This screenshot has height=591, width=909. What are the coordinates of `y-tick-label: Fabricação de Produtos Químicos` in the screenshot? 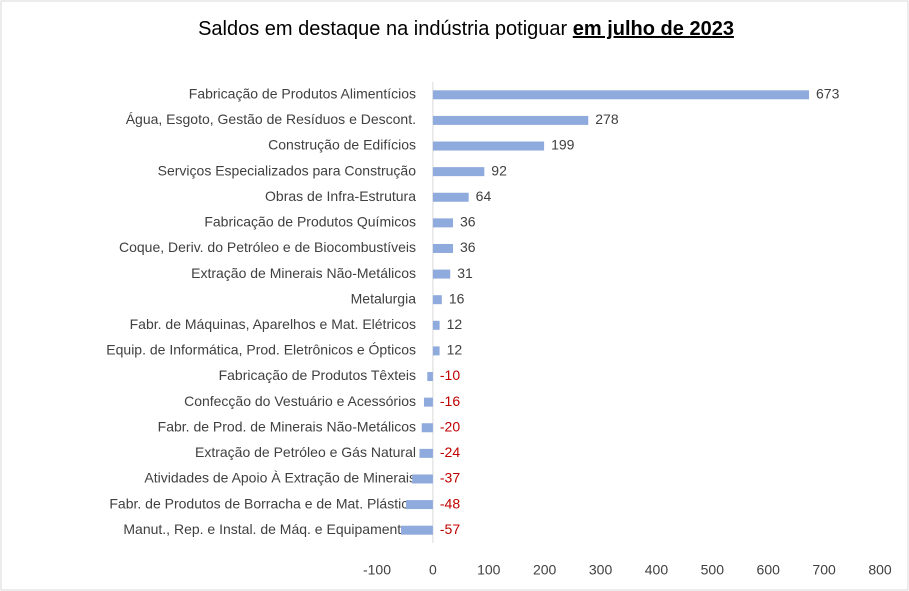 It's located at (310, 222).